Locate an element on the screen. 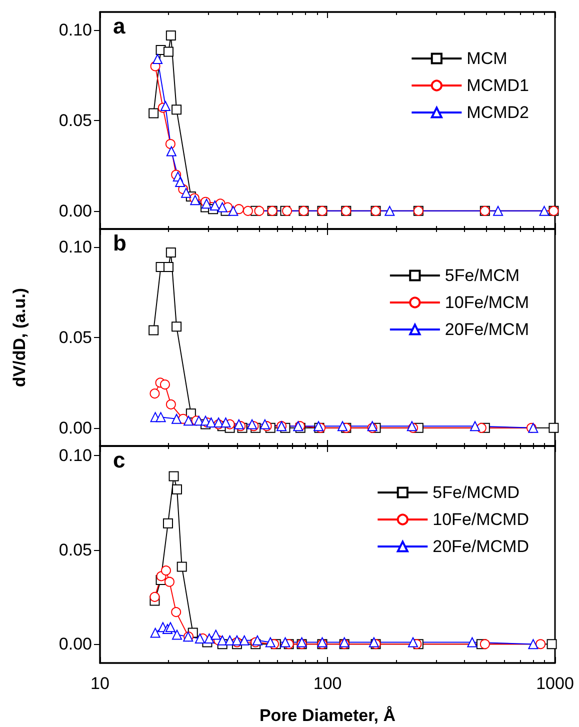  legend-label: 5Fe/MCM is located at coordinates (482, 275).